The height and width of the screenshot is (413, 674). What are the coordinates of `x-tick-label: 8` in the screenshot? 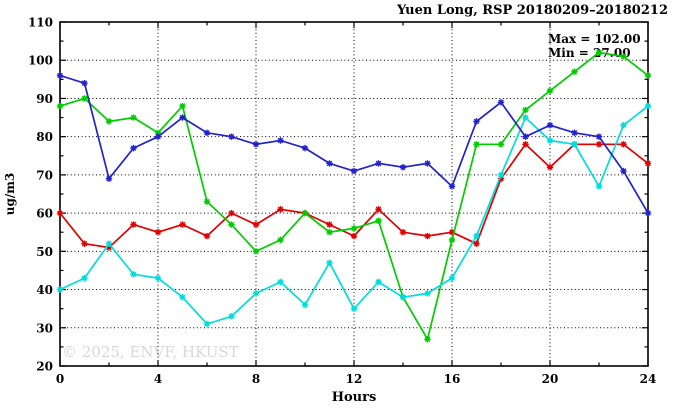 It's located at (256, 379).